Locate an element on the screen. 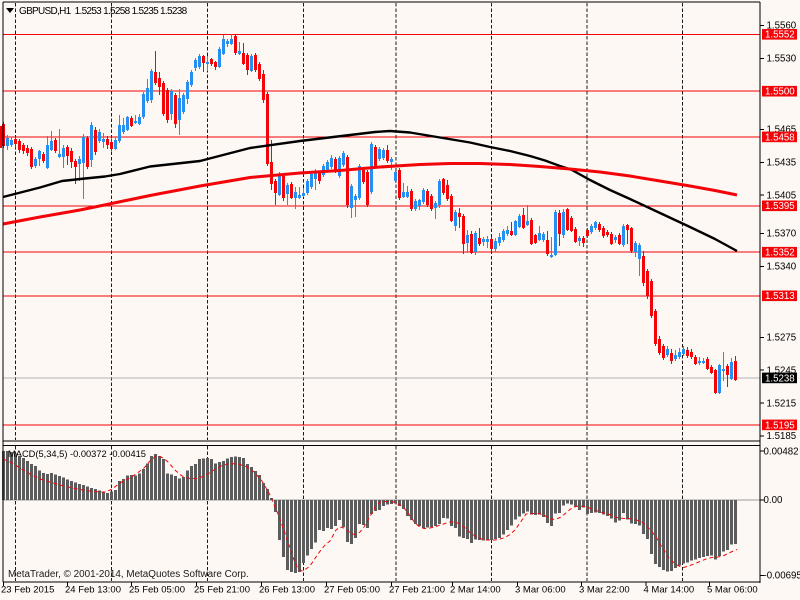  svg-text: 1.5395 is located at coordinates (780, 206).